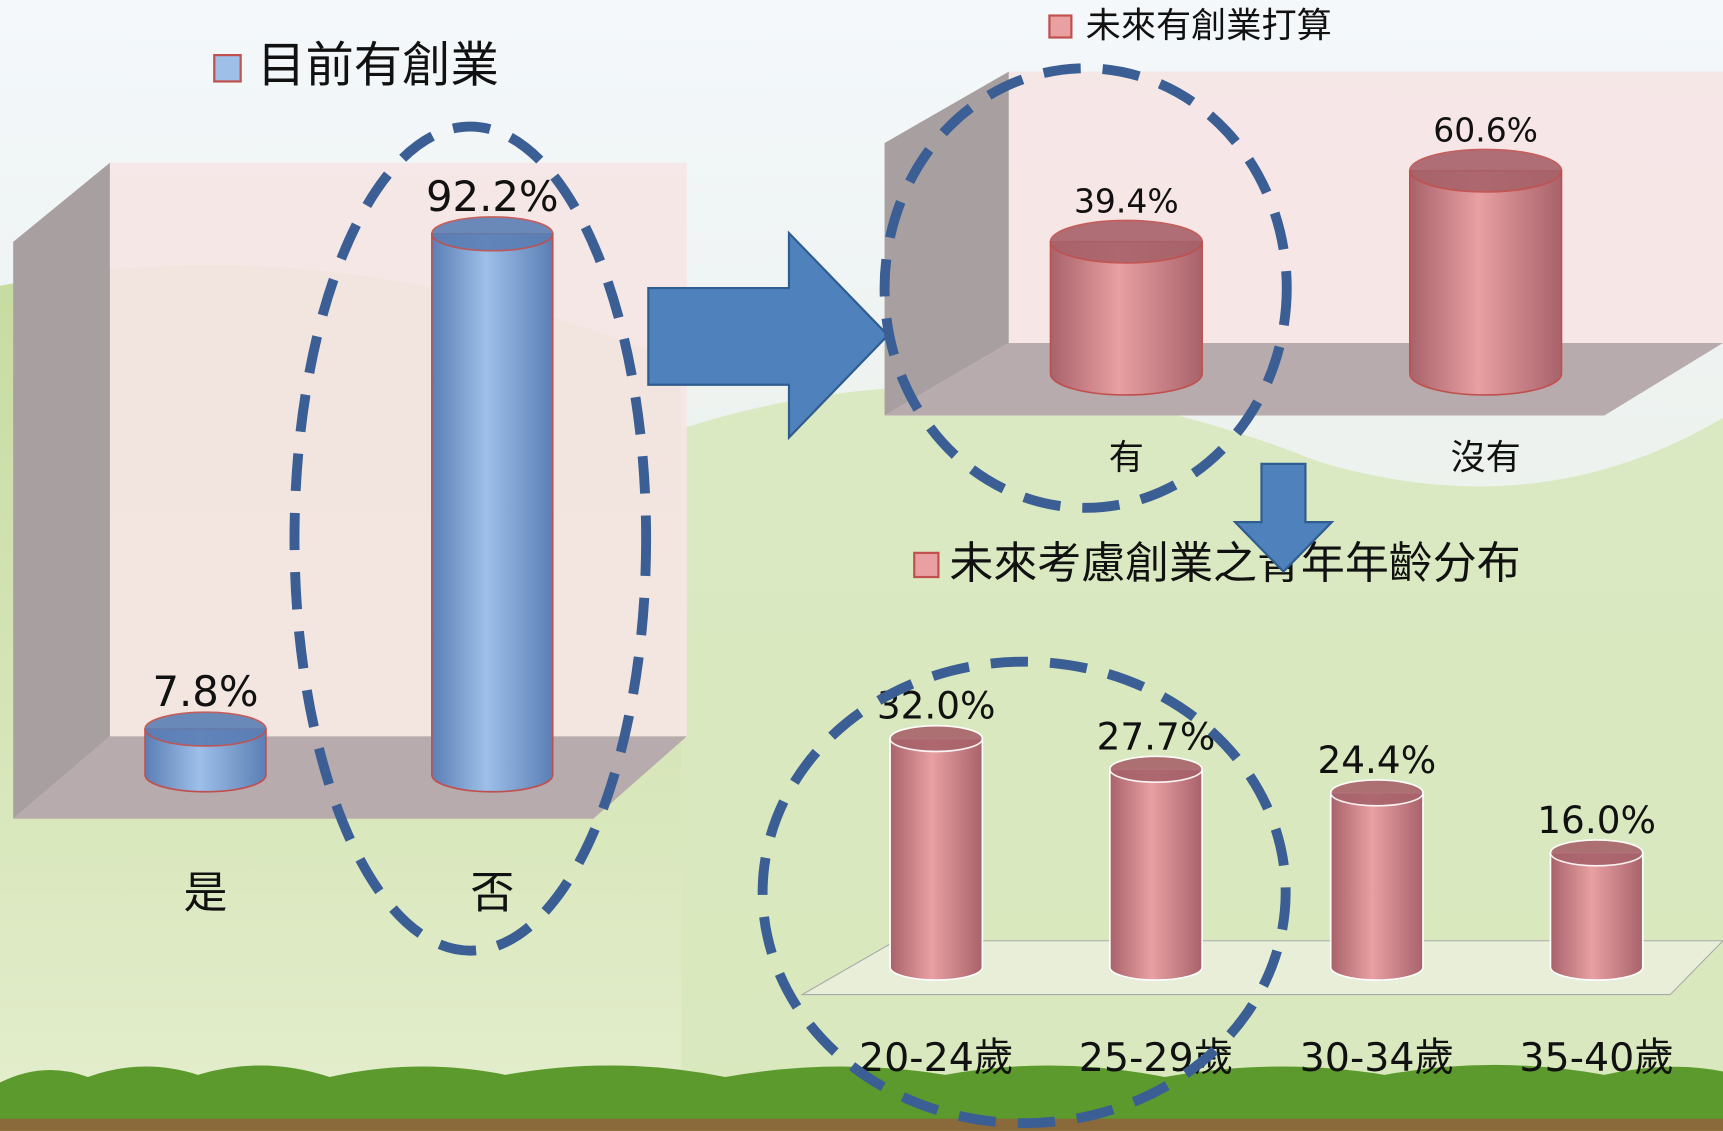  I want to click on value-label: 16.0%, so click(1596, 820).